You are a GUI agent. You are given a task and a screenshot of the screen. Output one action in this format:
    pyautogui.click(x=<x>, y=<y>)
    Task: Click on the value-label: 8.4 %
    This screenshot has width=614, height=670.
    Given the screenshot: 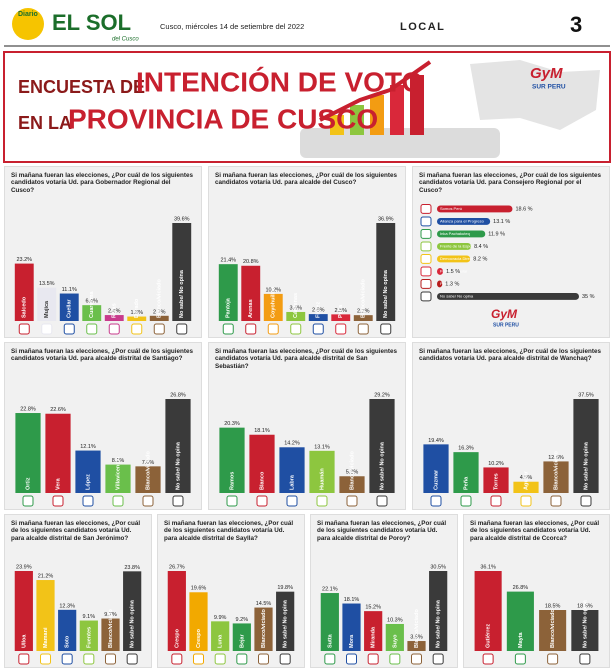 What is the action you would take?
    pyautogui.click(x=481, y=247)
    